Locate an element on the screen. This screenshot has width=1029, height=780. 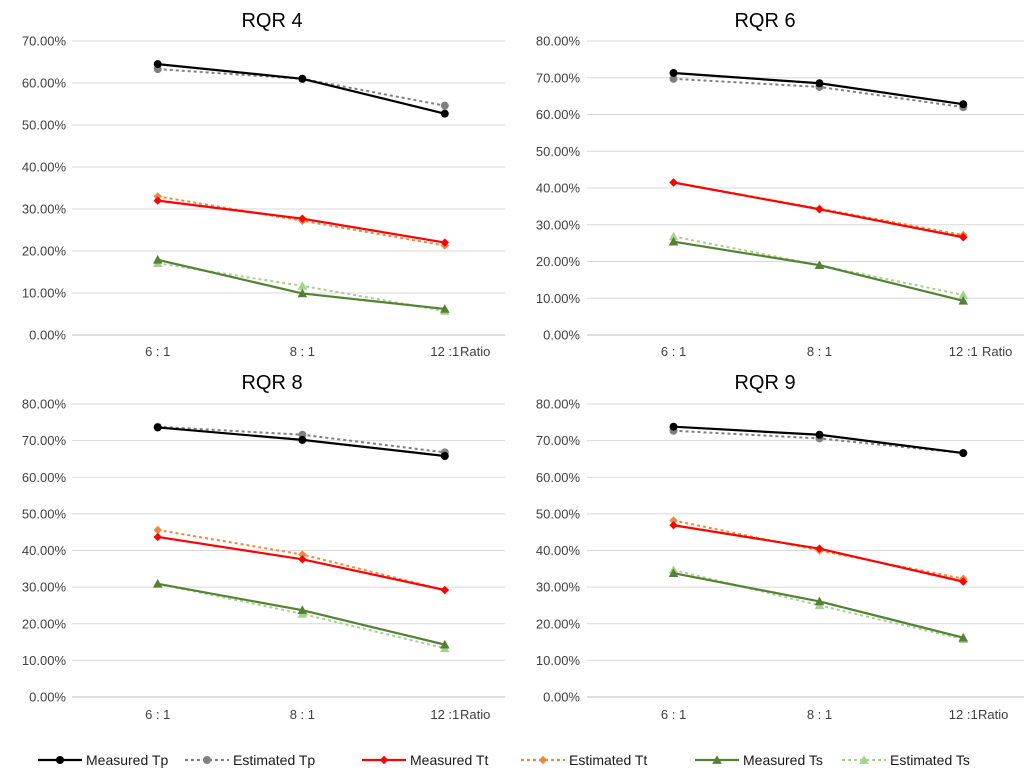
chart-title: RQR 4 is located at coordinates (271, 21).